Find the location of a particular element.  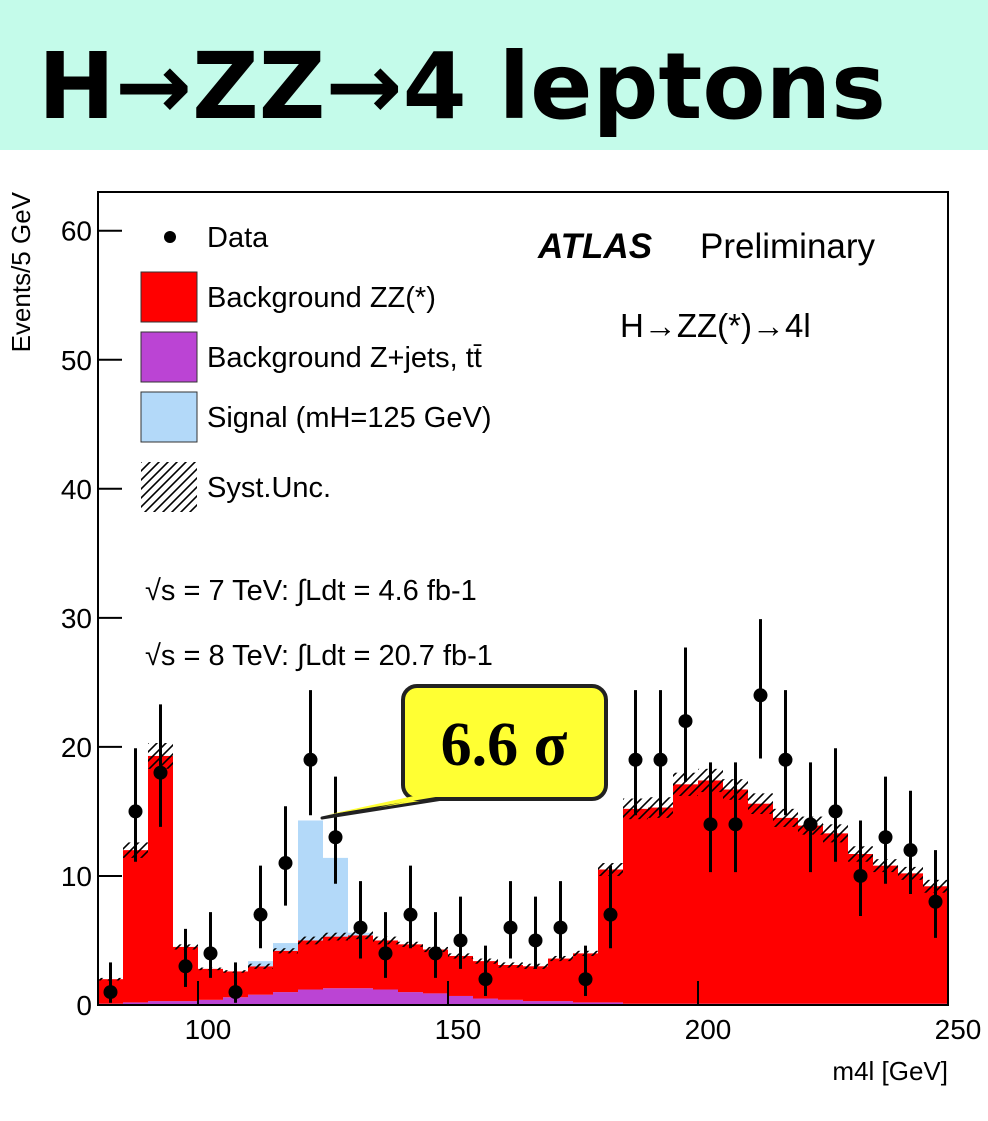

significance-label: 6.6 σ is located at coordinates (504, 745).